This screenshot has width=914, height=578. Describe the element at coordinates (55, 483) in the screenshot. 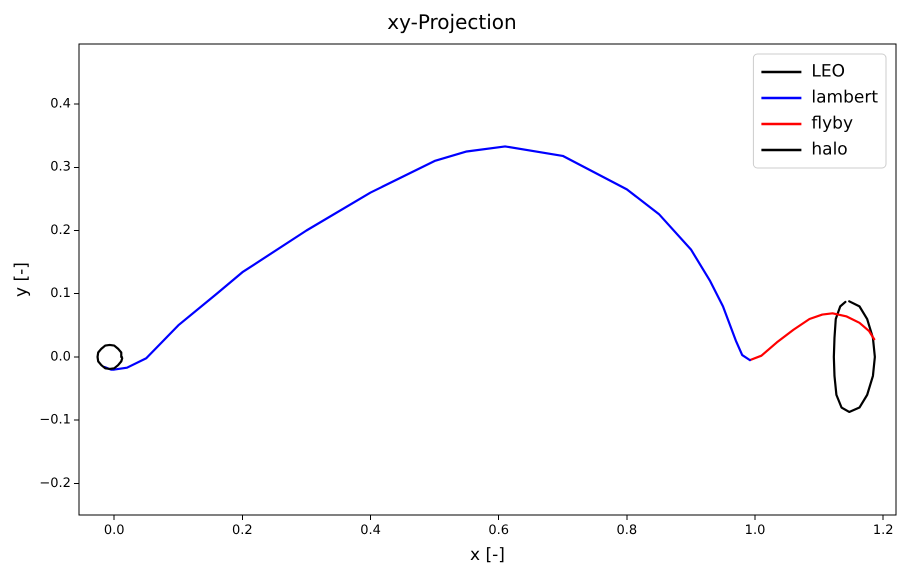

I see `y-tick-label: −0.2` at that location.